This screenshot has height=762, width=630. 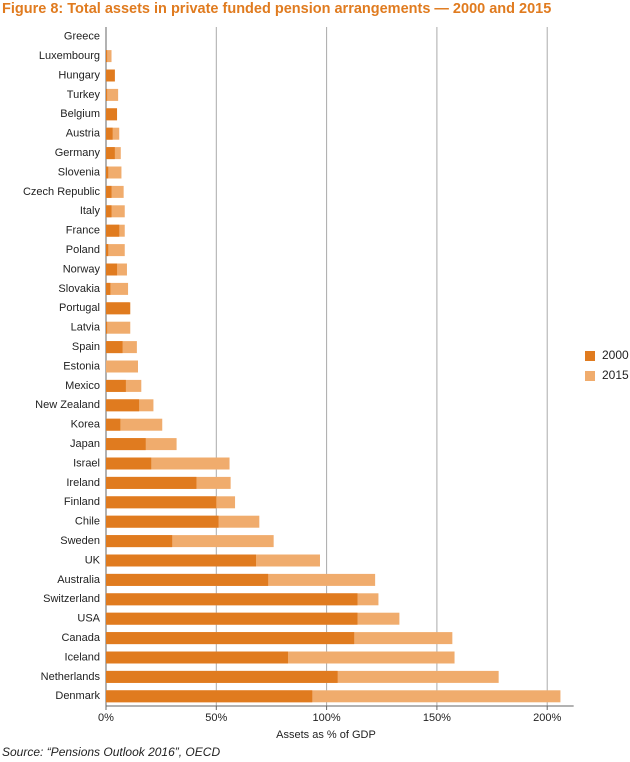 What do you see at coordinates (62, 192) in the screenshot?
I see `y-tick-label: Czech Republic` at bounding box center [62, 192].